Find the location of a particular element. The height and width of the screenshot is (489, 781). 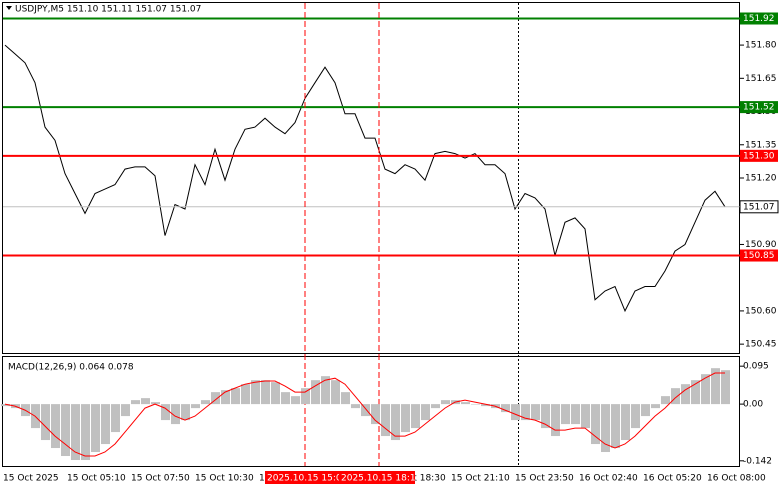

time-marker-label: 2025.10.15 15:05 is located at coordinates (307, 479).